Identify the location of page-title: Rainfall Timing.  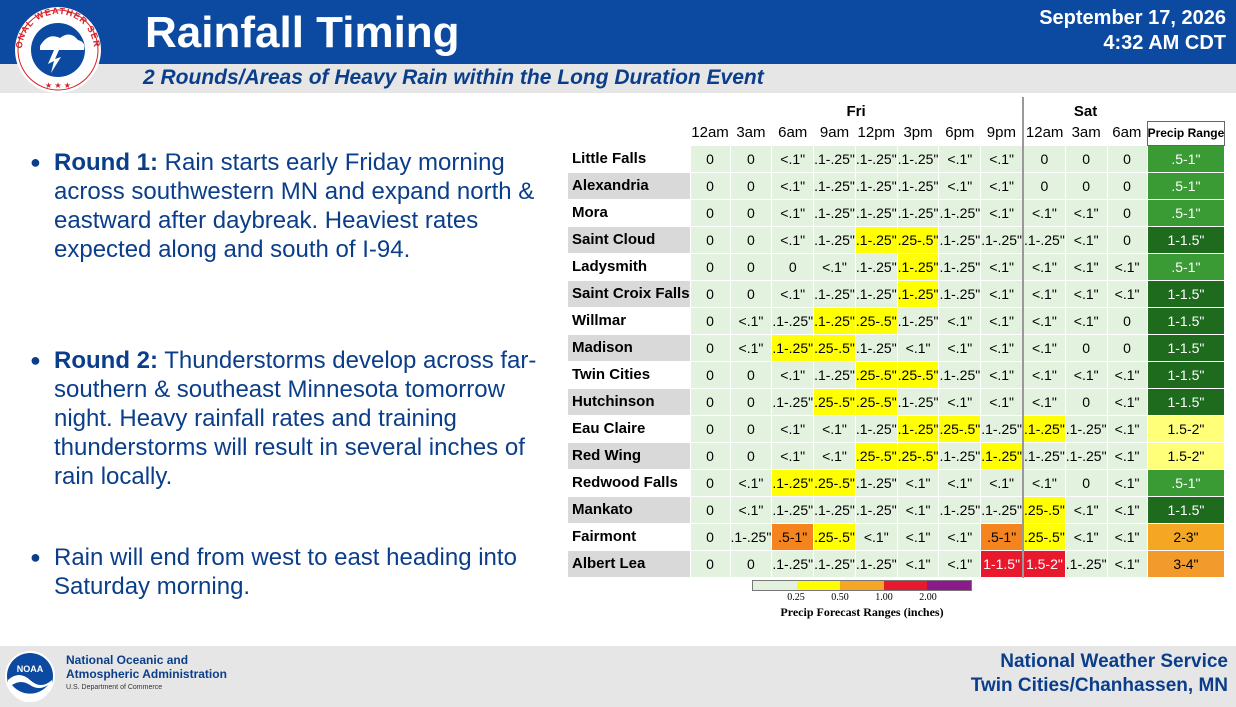
(302, 32).